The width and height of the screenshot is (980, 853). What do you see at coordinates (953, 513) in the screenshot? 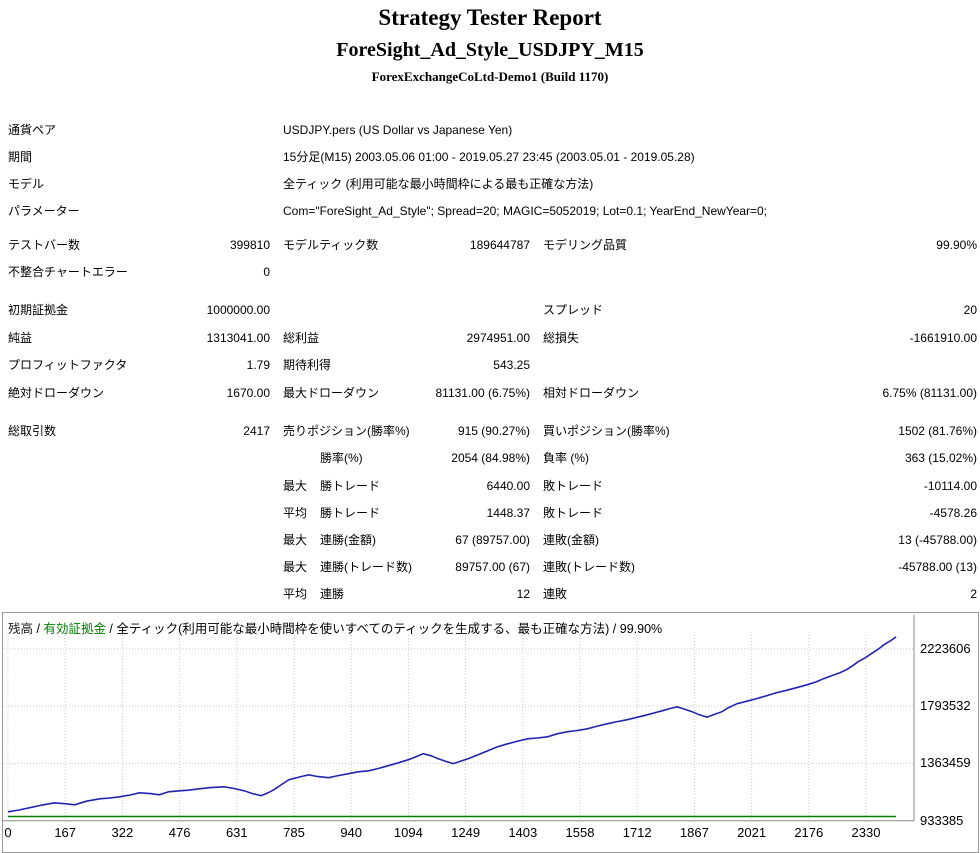
I see `col3-value: -4578.26` at bounding box center [953, 513].